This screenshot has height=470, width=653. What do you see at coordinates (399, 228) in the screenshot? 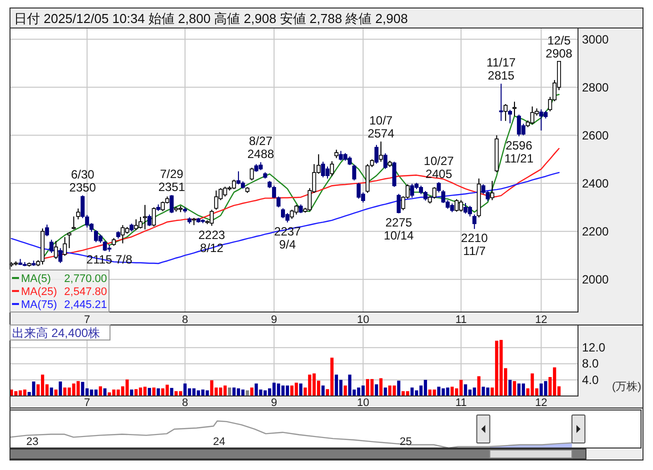
I see `annotation: 2275 10/14` at bounding box center [399, 228].